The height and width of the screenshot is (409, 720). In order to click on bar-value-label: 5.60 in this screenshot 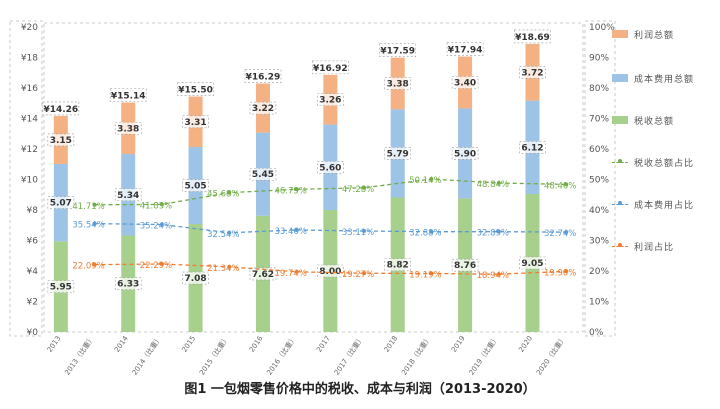, I will do `click(330, 168)`.